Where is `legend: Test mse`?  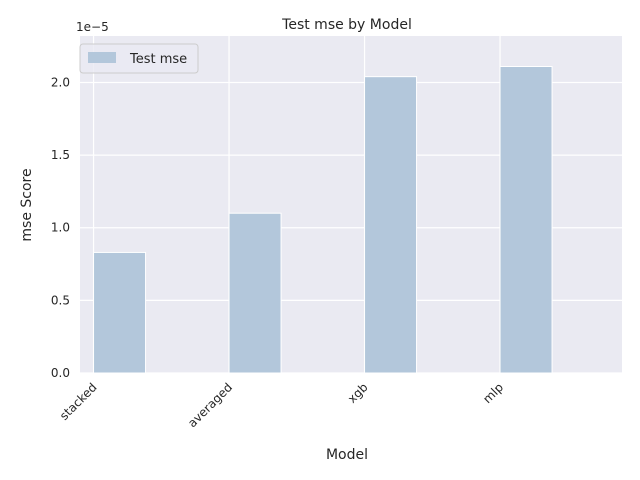 legend: Test mse is located at coordinates (139, 58).